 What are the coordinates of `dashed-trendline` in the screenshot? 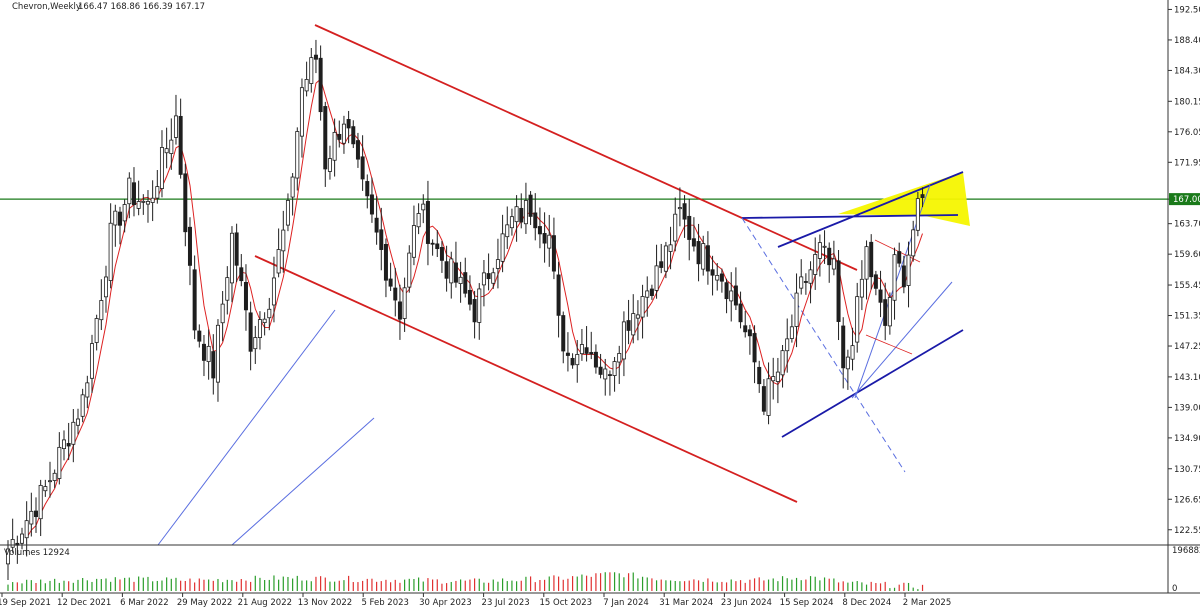 It's located at (823, 345).